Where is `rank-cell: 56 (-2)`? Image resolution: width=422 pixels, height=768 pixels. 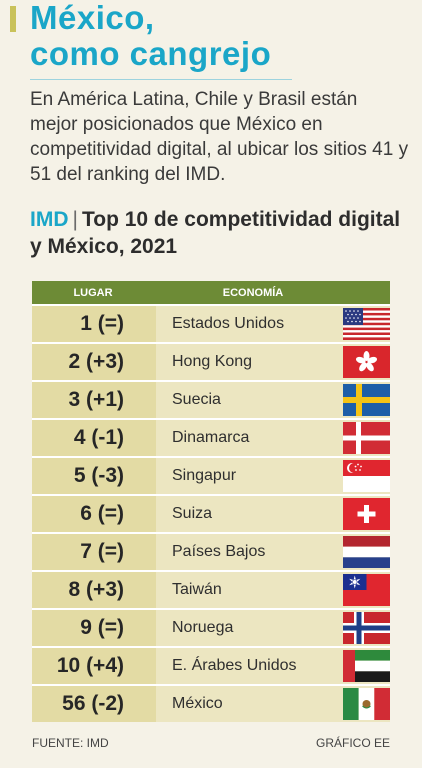
rank-cell: 56 (-2) is located at coordinates (94, 704).